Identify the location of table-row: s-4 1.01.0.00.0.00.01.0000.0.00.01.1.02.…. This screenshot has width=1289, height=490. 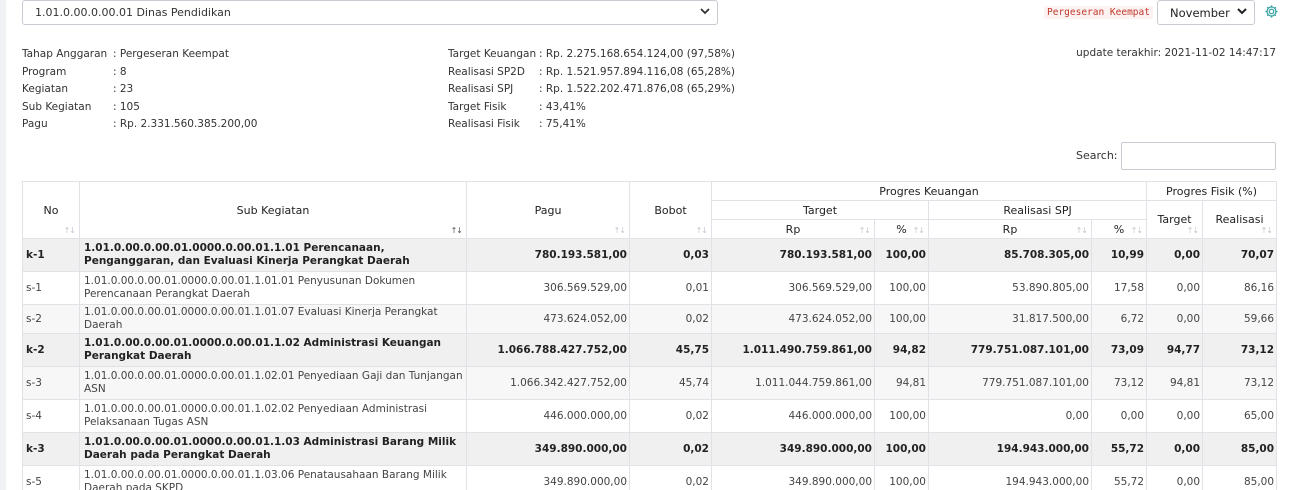
(650, 416).